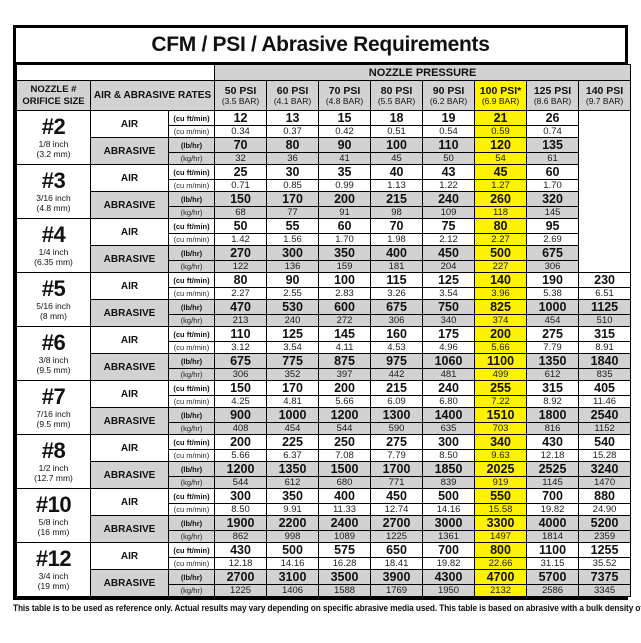  I want to click on abrasive-value-cell: 998, so click(293, 536).